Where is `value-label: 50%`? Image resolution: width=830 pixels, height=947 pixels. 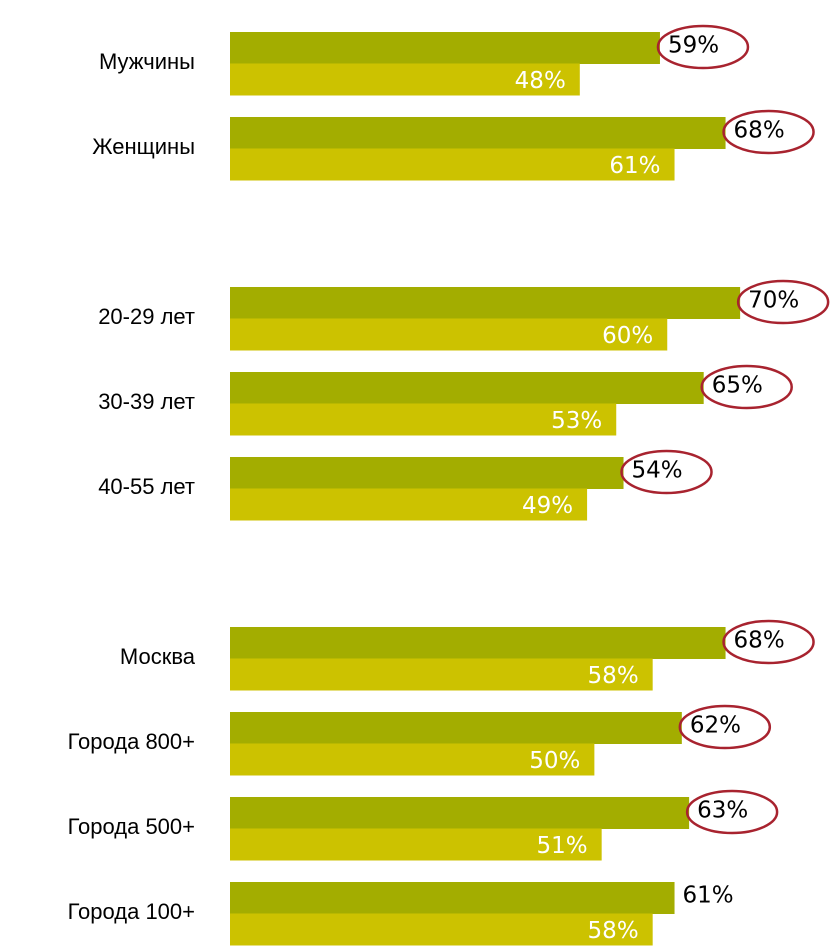
value-label: 50% is located at coordinates (554, 761).